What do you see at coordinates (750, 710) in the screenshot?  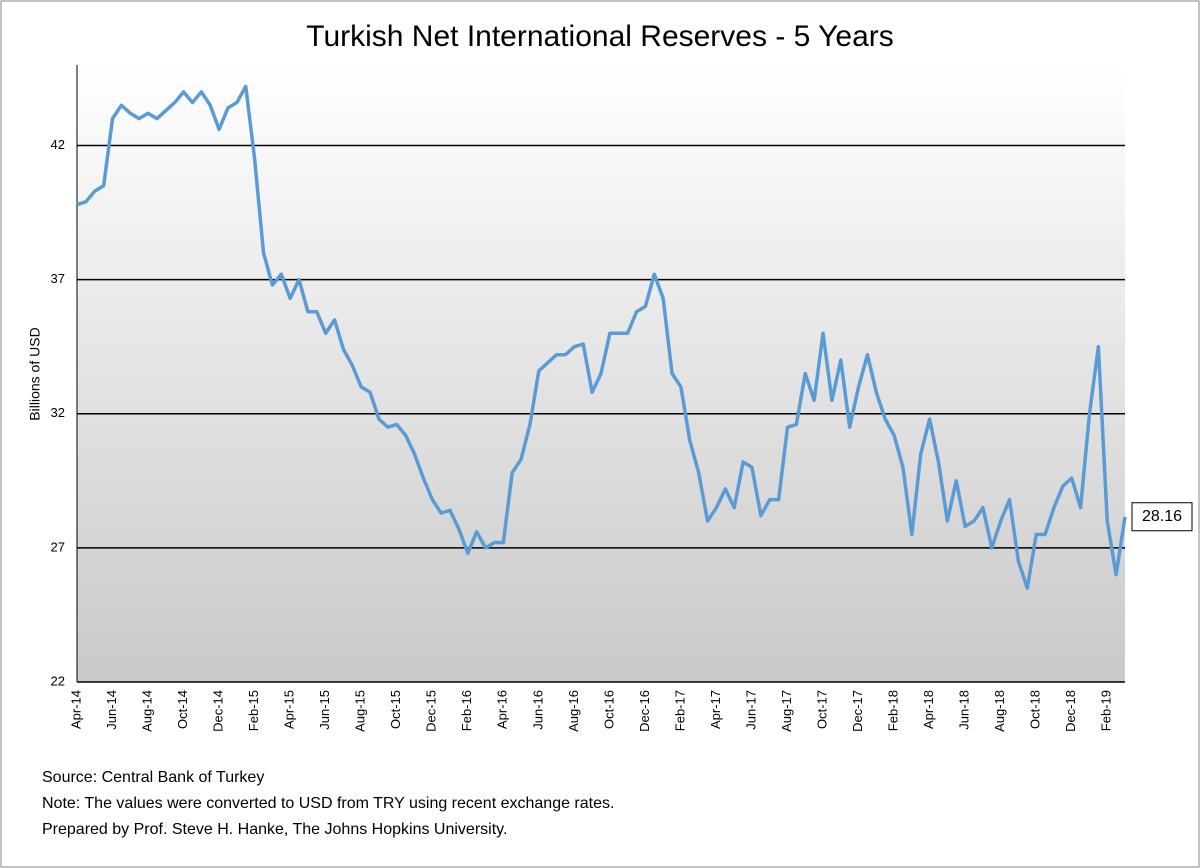 I see `x-tick-label: Jun-17` at bounding box center [750, 710].